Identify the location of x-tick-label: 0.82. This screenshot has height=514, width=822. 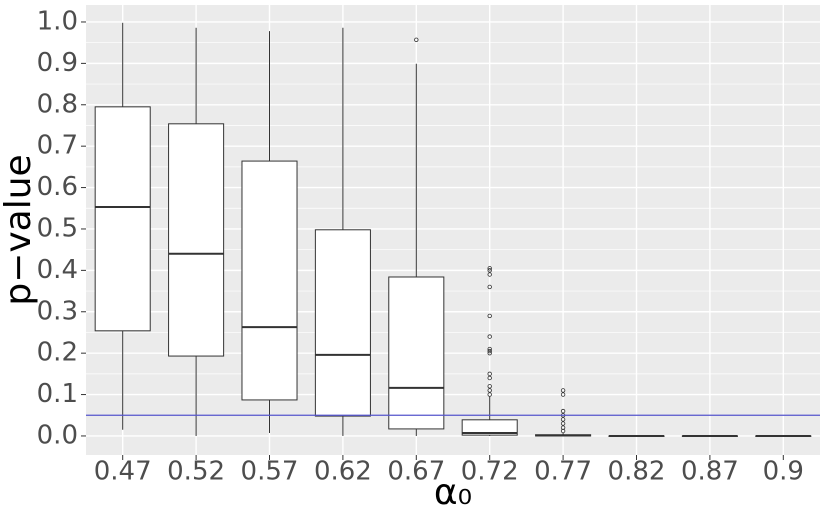
(637, 472).